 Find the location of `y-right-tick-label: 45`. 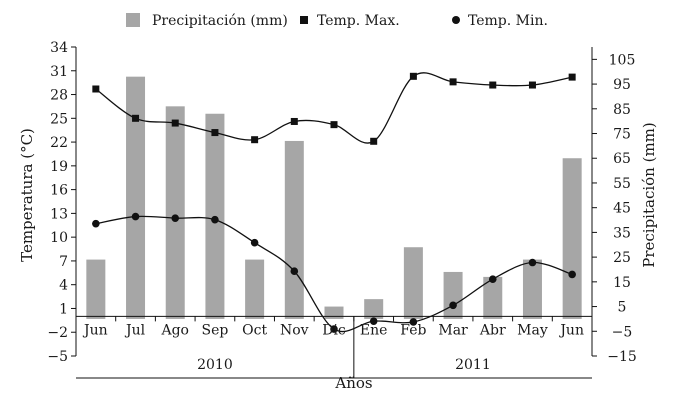

y-right-tick-label: 45 is located at coordinates (622, 209).